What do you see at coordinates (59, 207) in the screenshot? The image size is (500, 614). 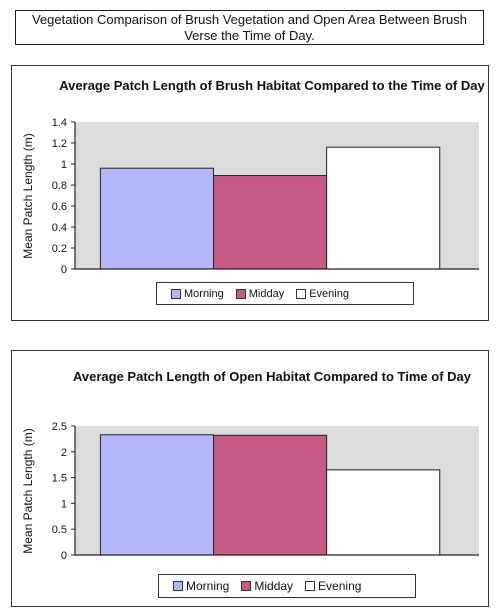 I see `y-tick-label: 0.6` at bounding box center [59, 207].